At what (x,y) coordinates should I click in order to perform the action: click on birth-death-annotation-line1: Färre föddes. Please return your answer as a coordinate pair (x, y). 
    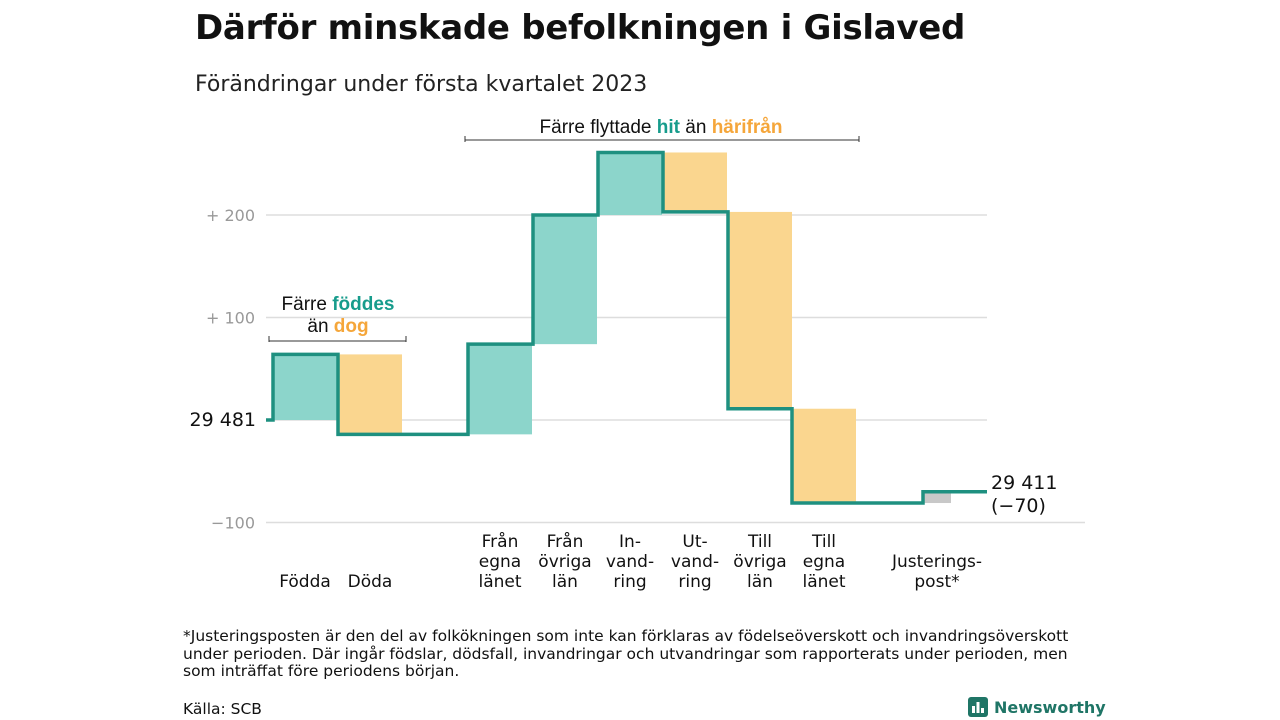
    Looking at the image, I should click on (338, 304).